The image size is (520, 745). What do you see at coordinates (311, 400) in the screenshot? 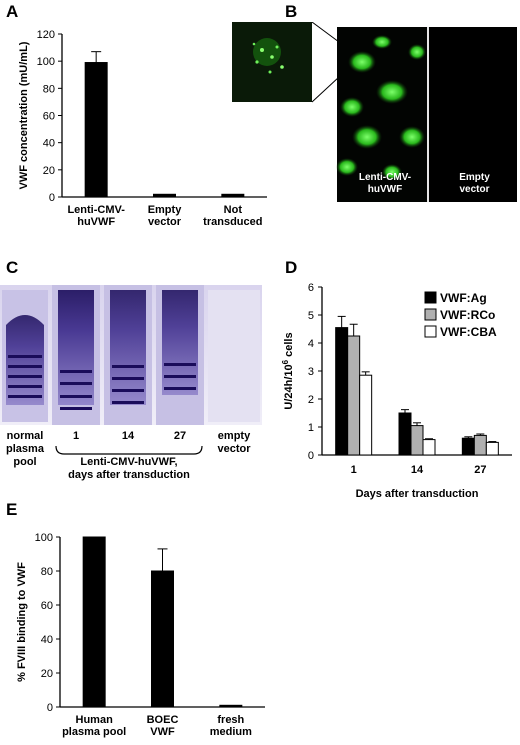
I see `y-tick-label: 2` at bounding box center [311, 400].